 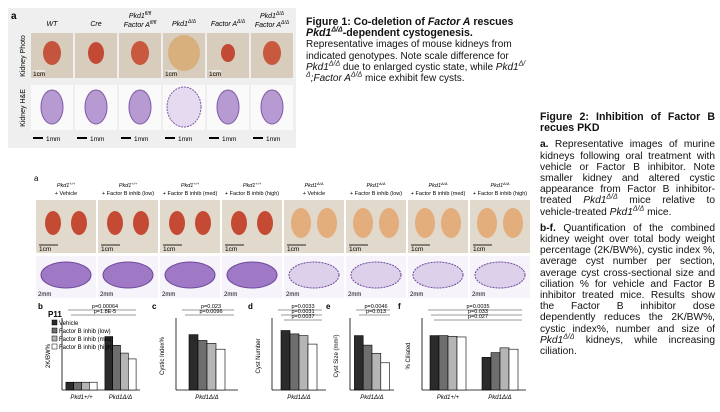 I want to click on header-text: Factor A, so click(x=268, y=25).